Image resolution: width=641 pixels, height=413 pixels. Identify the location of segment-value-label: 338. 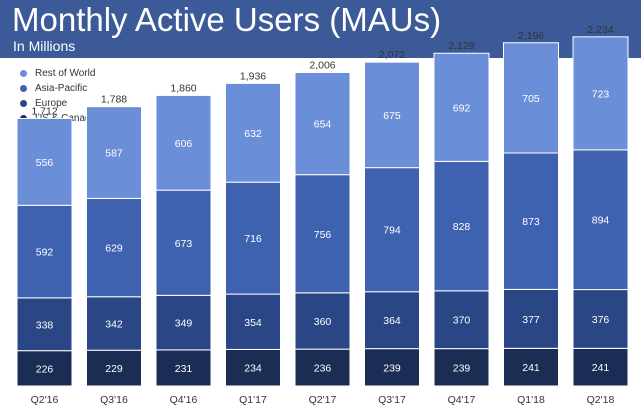
(45, 325).